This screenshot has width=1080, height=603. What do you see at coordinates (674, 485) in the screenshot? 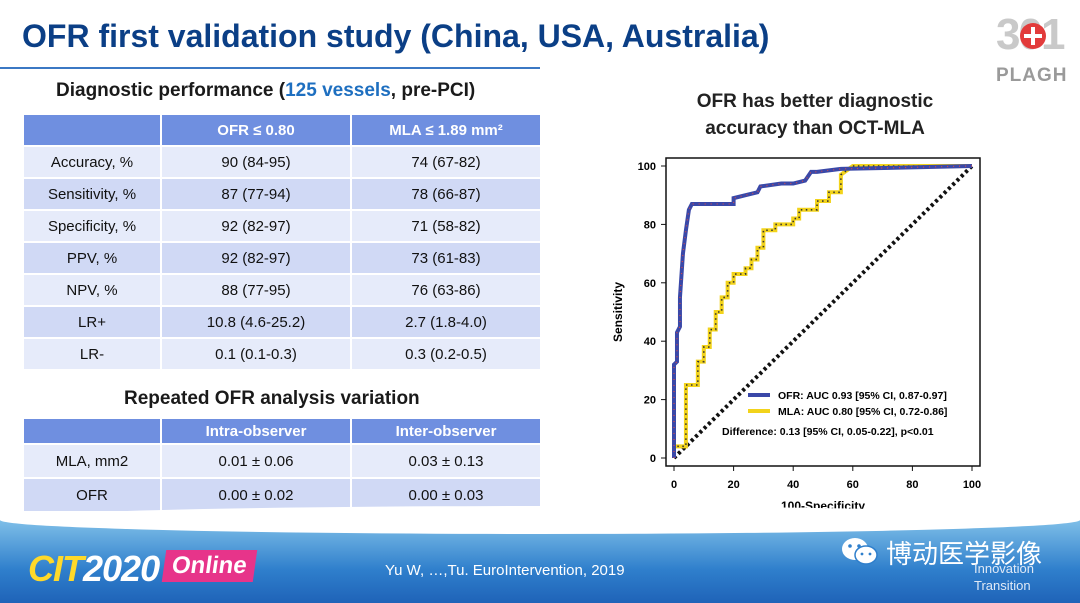
I see `x-tick-label: 0` at bounding box center [674, 485].